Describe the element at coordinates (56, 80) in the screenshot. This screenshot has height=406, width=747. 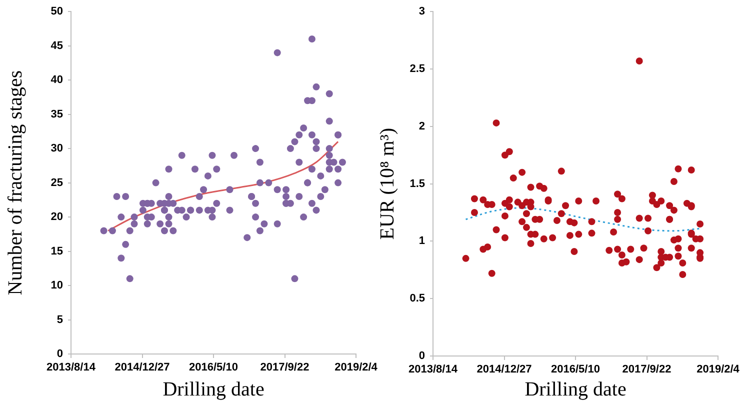
I see `y-tick-label: 40` at that location.